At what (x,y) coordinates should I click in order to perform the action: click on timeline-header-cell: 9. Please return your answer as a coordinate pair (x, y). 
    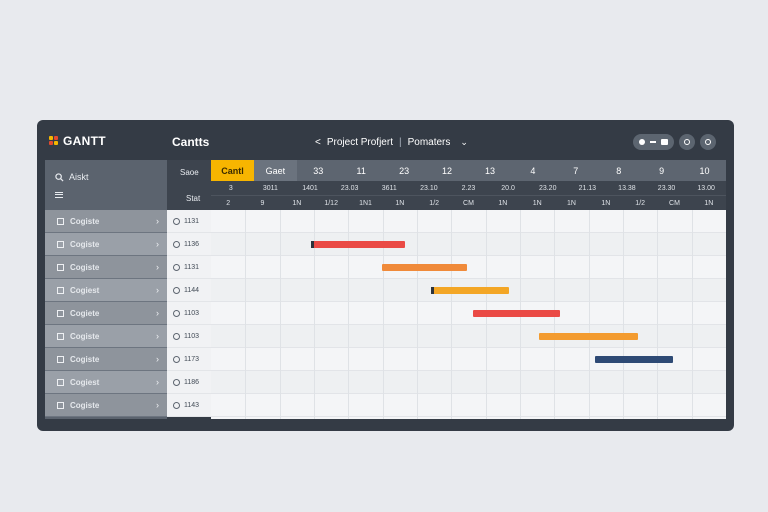
    Looking at the image, I should click on (662, 170).